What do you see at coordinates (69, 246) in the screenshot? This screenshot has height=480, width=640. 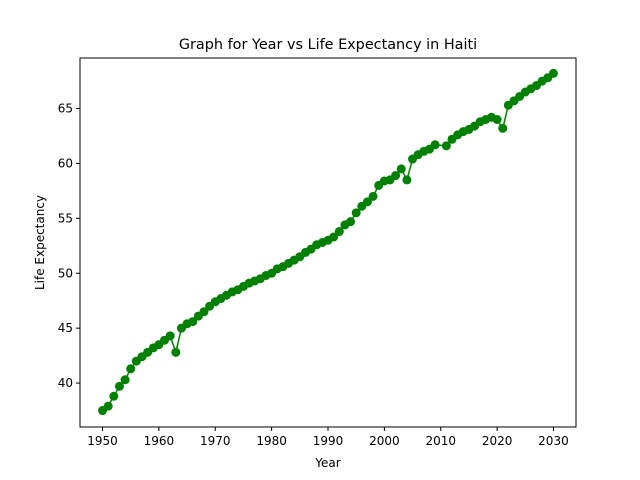 I see `y-axis: 40 45 50 55 60 65` at bounding box center [69, 246].